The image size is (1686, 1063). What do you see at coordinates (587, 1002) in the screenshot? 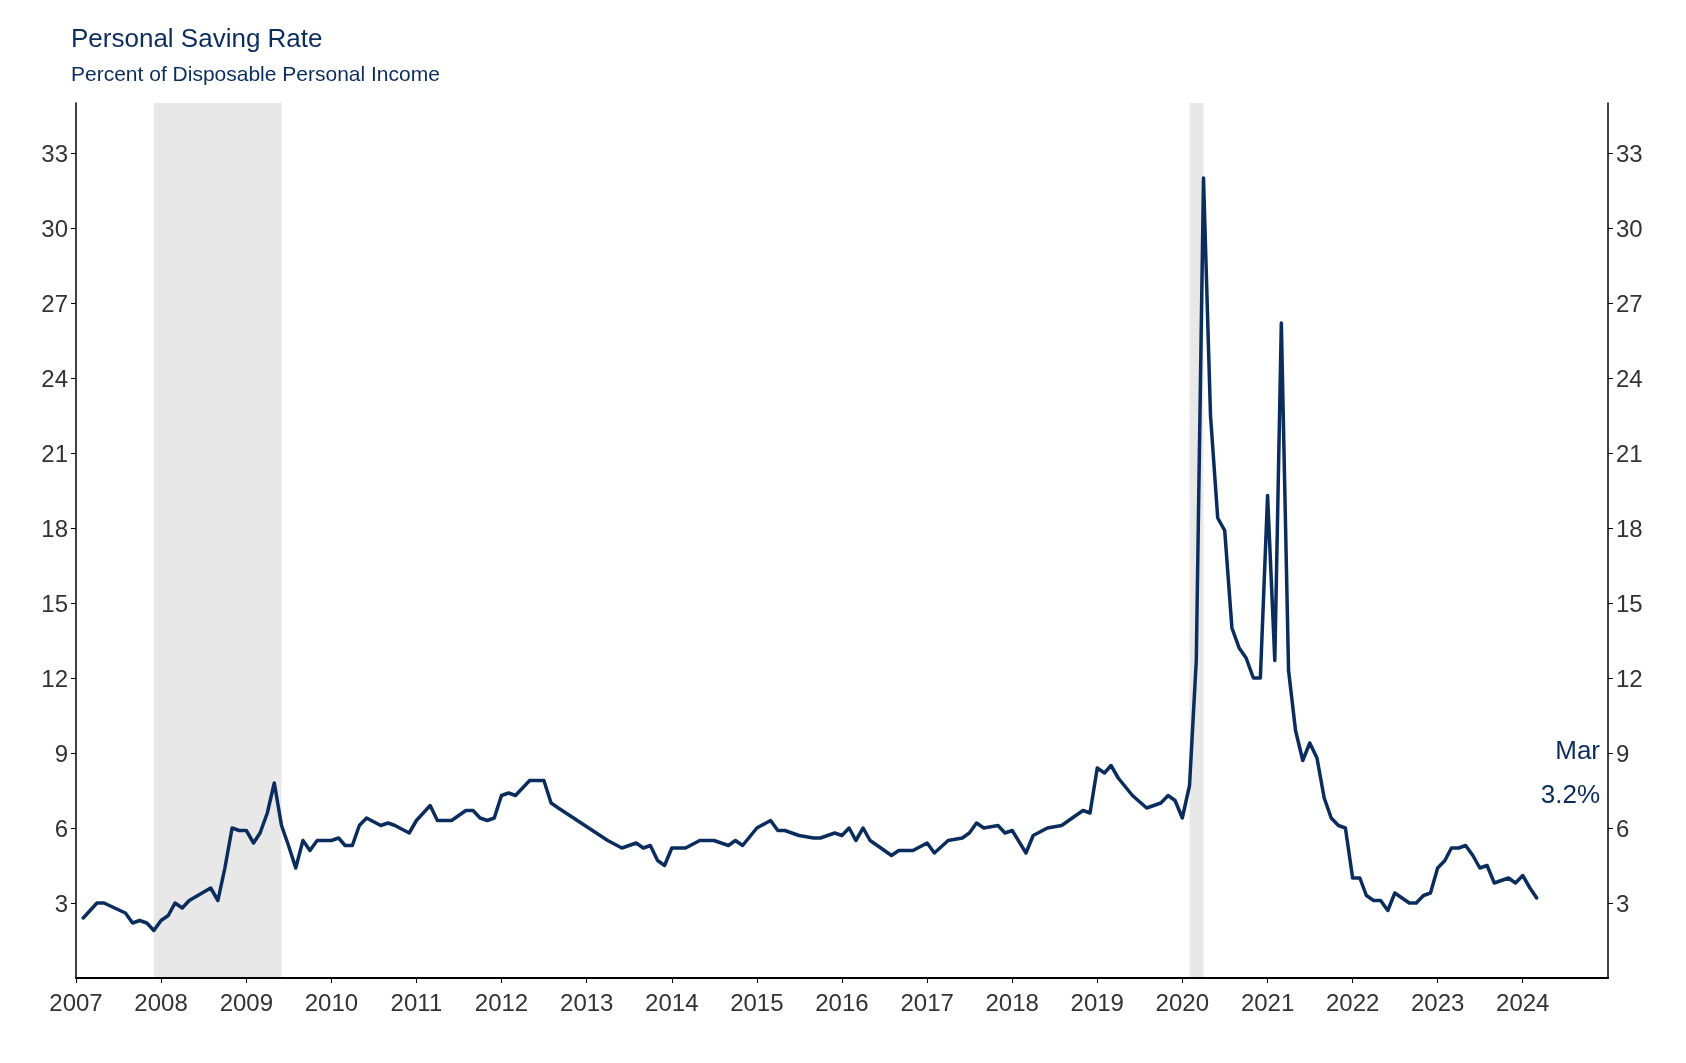
I see `x-tick-label: 2013` at bounding box center [587, 1002].